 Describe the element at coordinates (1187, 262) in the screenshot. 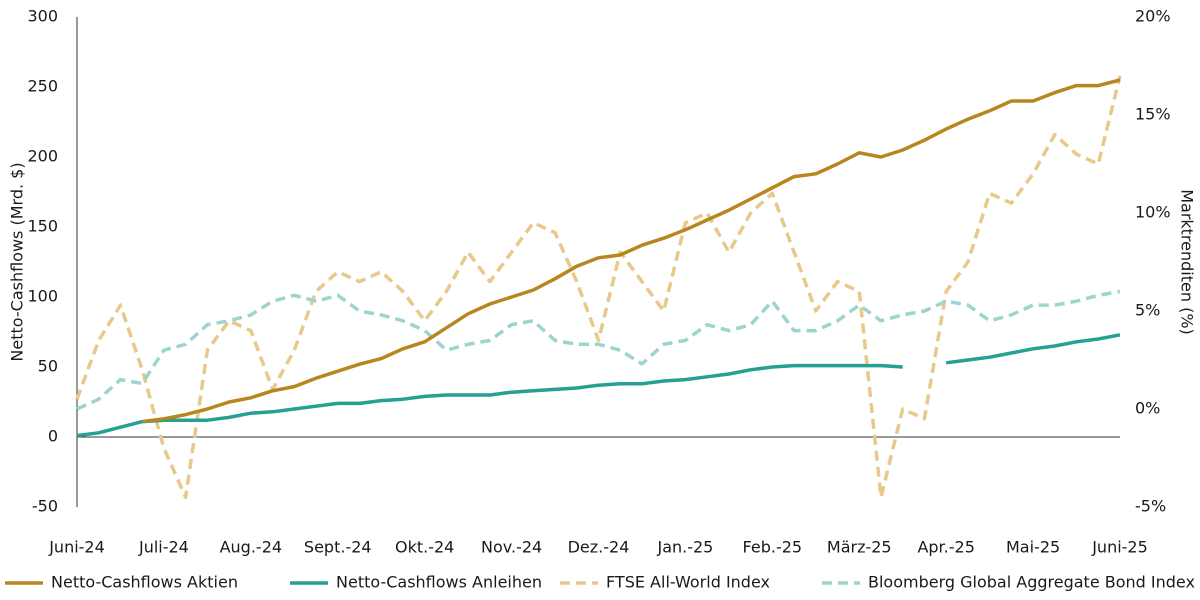

I see `y2-axis-label: Marktrenditen (%)` at that location.